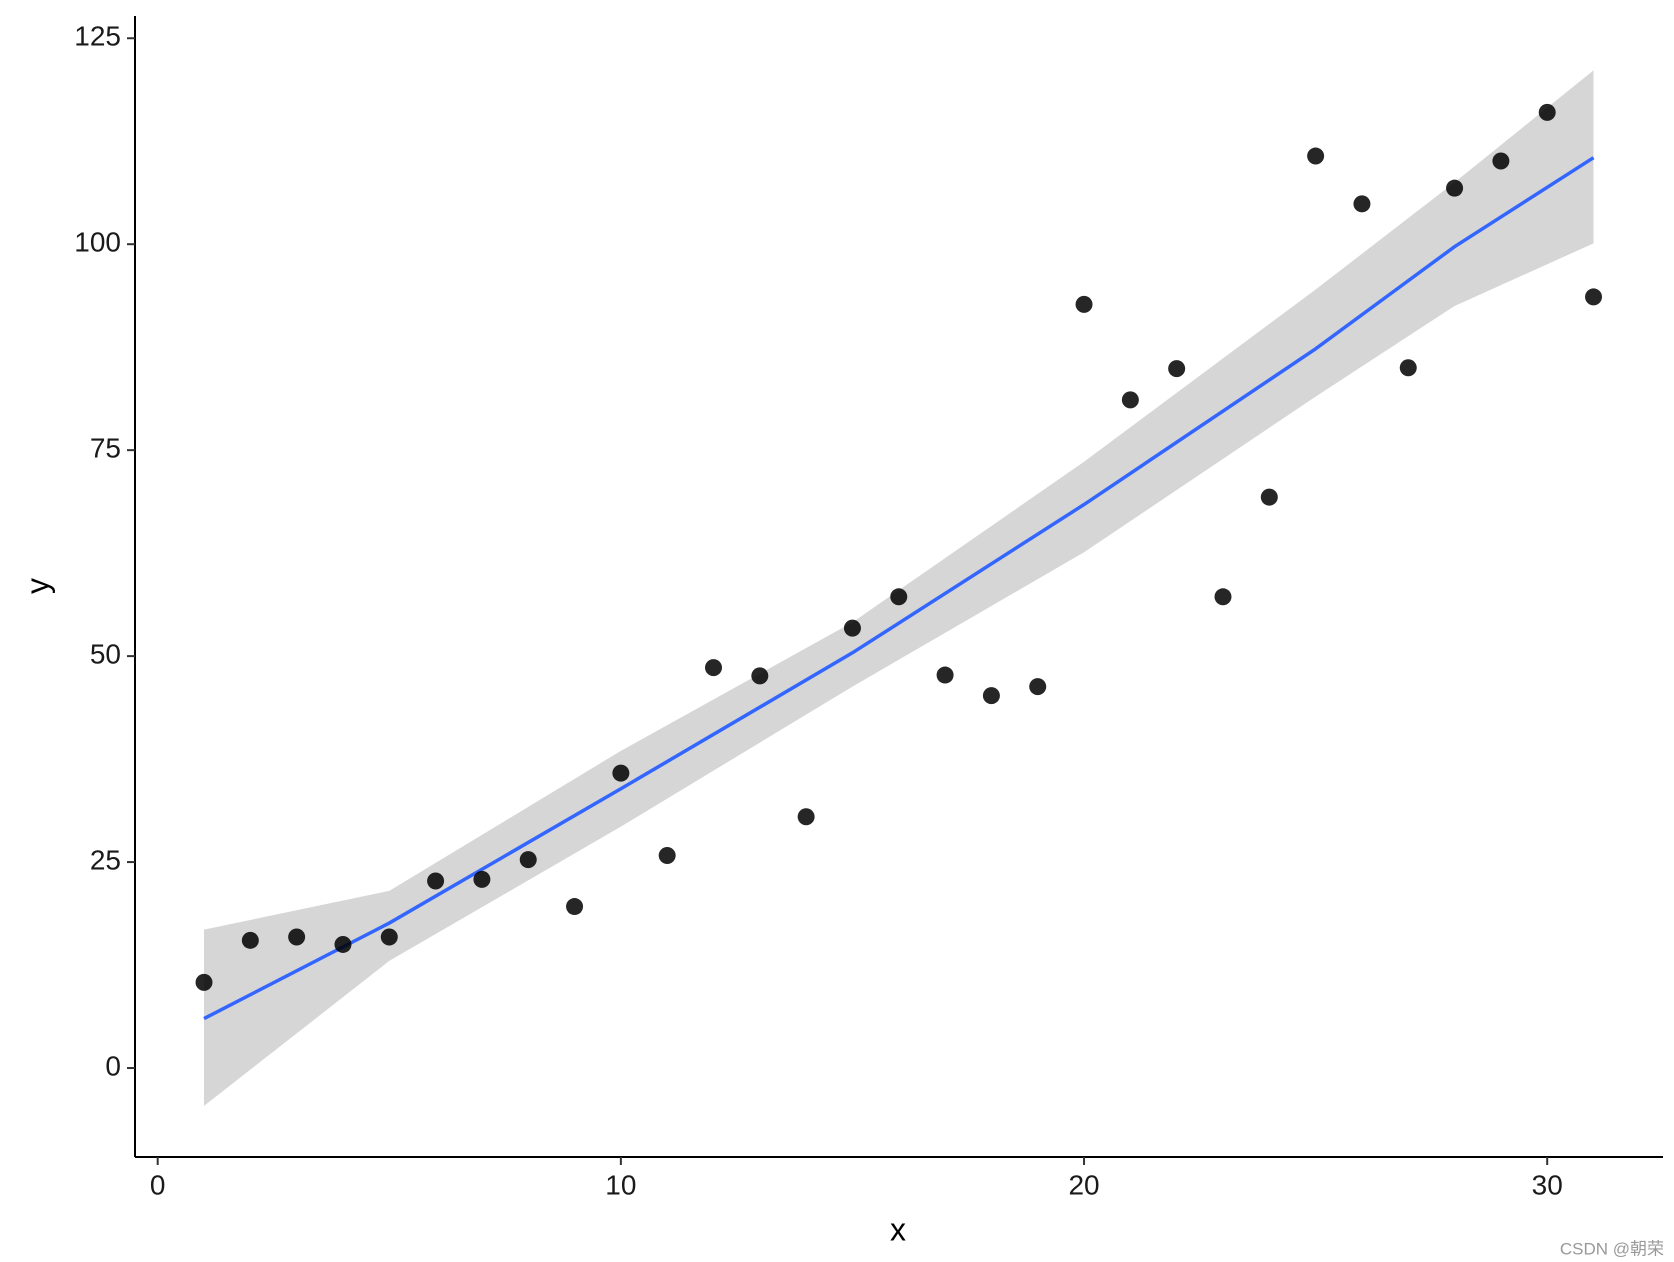  What do you see at coordinates (105, 448) in the screenshot?
I see `y-tick-label: 75` at bounding box center [105, 448].